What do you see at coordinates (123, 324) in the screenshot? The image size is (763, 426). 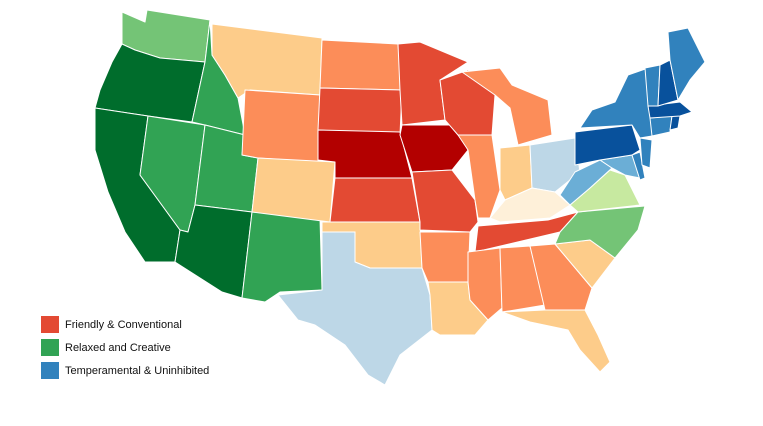 I see `legend-label-friendly: Friendly & Conventional` at bounding box center [123, 324].